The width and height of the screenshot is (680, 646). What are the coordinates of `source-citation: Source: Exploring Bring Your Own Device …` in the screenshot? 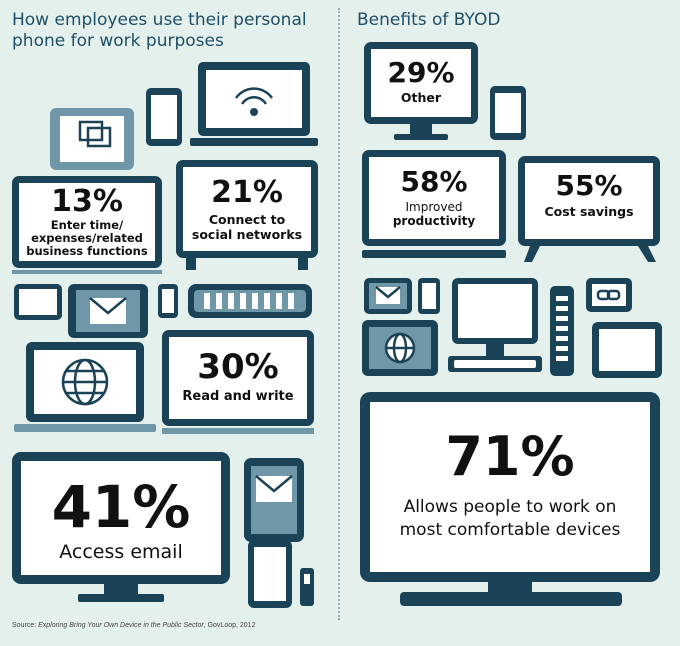 It's located at (133, 625).